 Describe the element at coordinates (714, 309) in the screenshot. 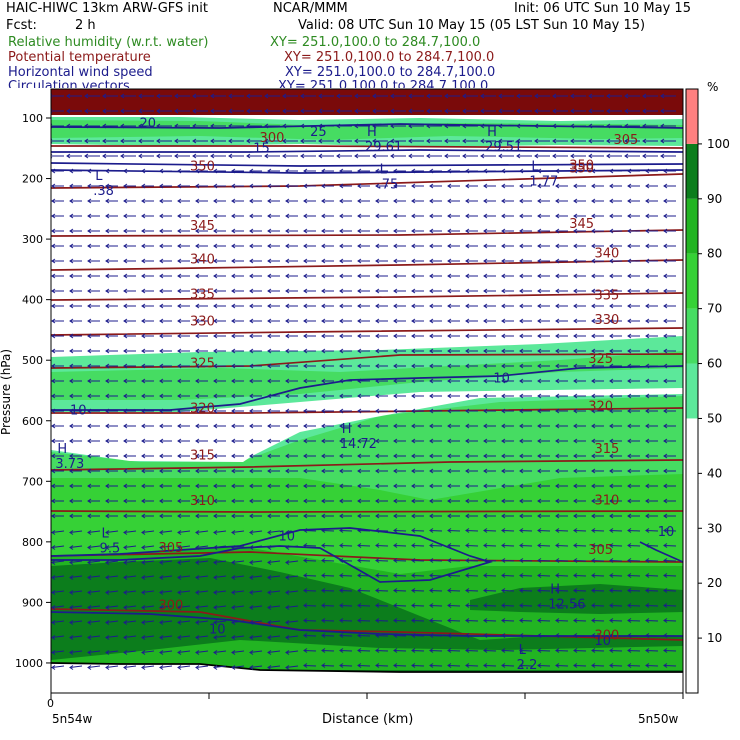

I see `colorbar-tick-label: 70` at that location.